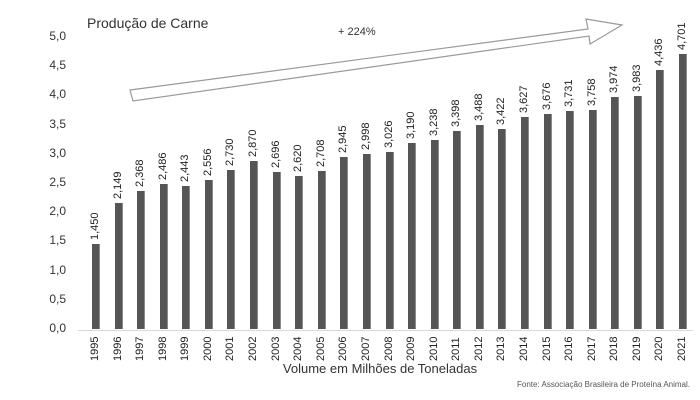  What do you see at coordinates (501, 111) in the screenshot?
I see `value-label: 3,422` at bounding box center [501, 111].